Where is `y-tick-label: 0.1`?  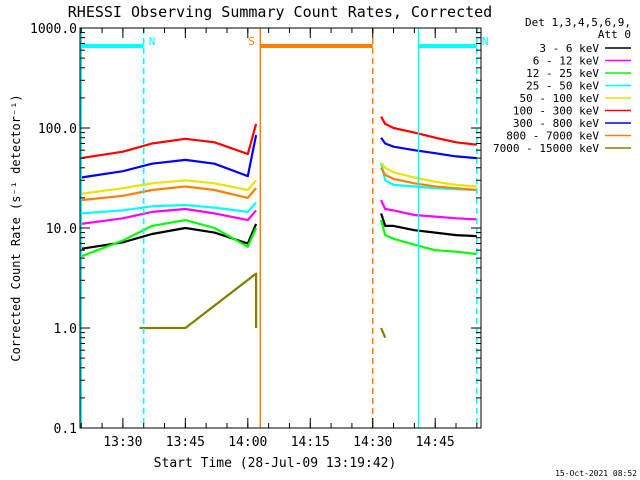 y-tick-label: 0.1 is located at coordinates (65, 429).